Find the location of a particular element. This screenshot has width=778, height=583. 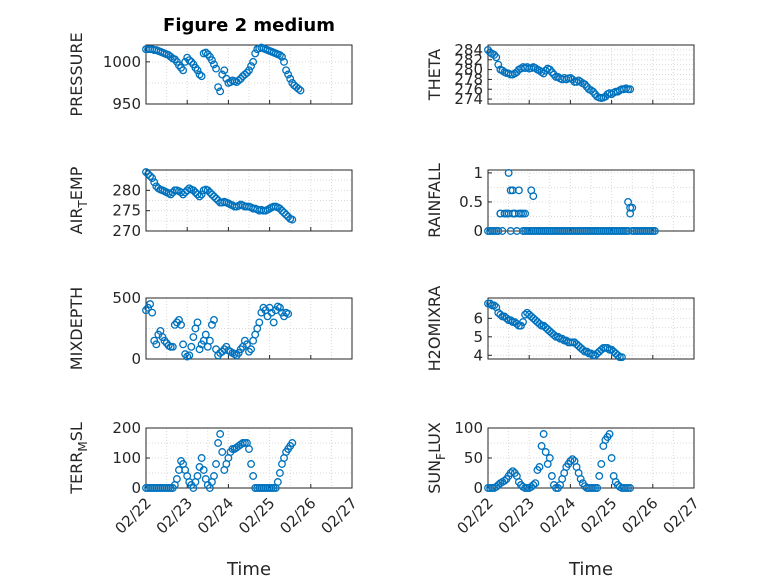

y-axis-label: SUNFLUX is located at coordinates (436, 458).